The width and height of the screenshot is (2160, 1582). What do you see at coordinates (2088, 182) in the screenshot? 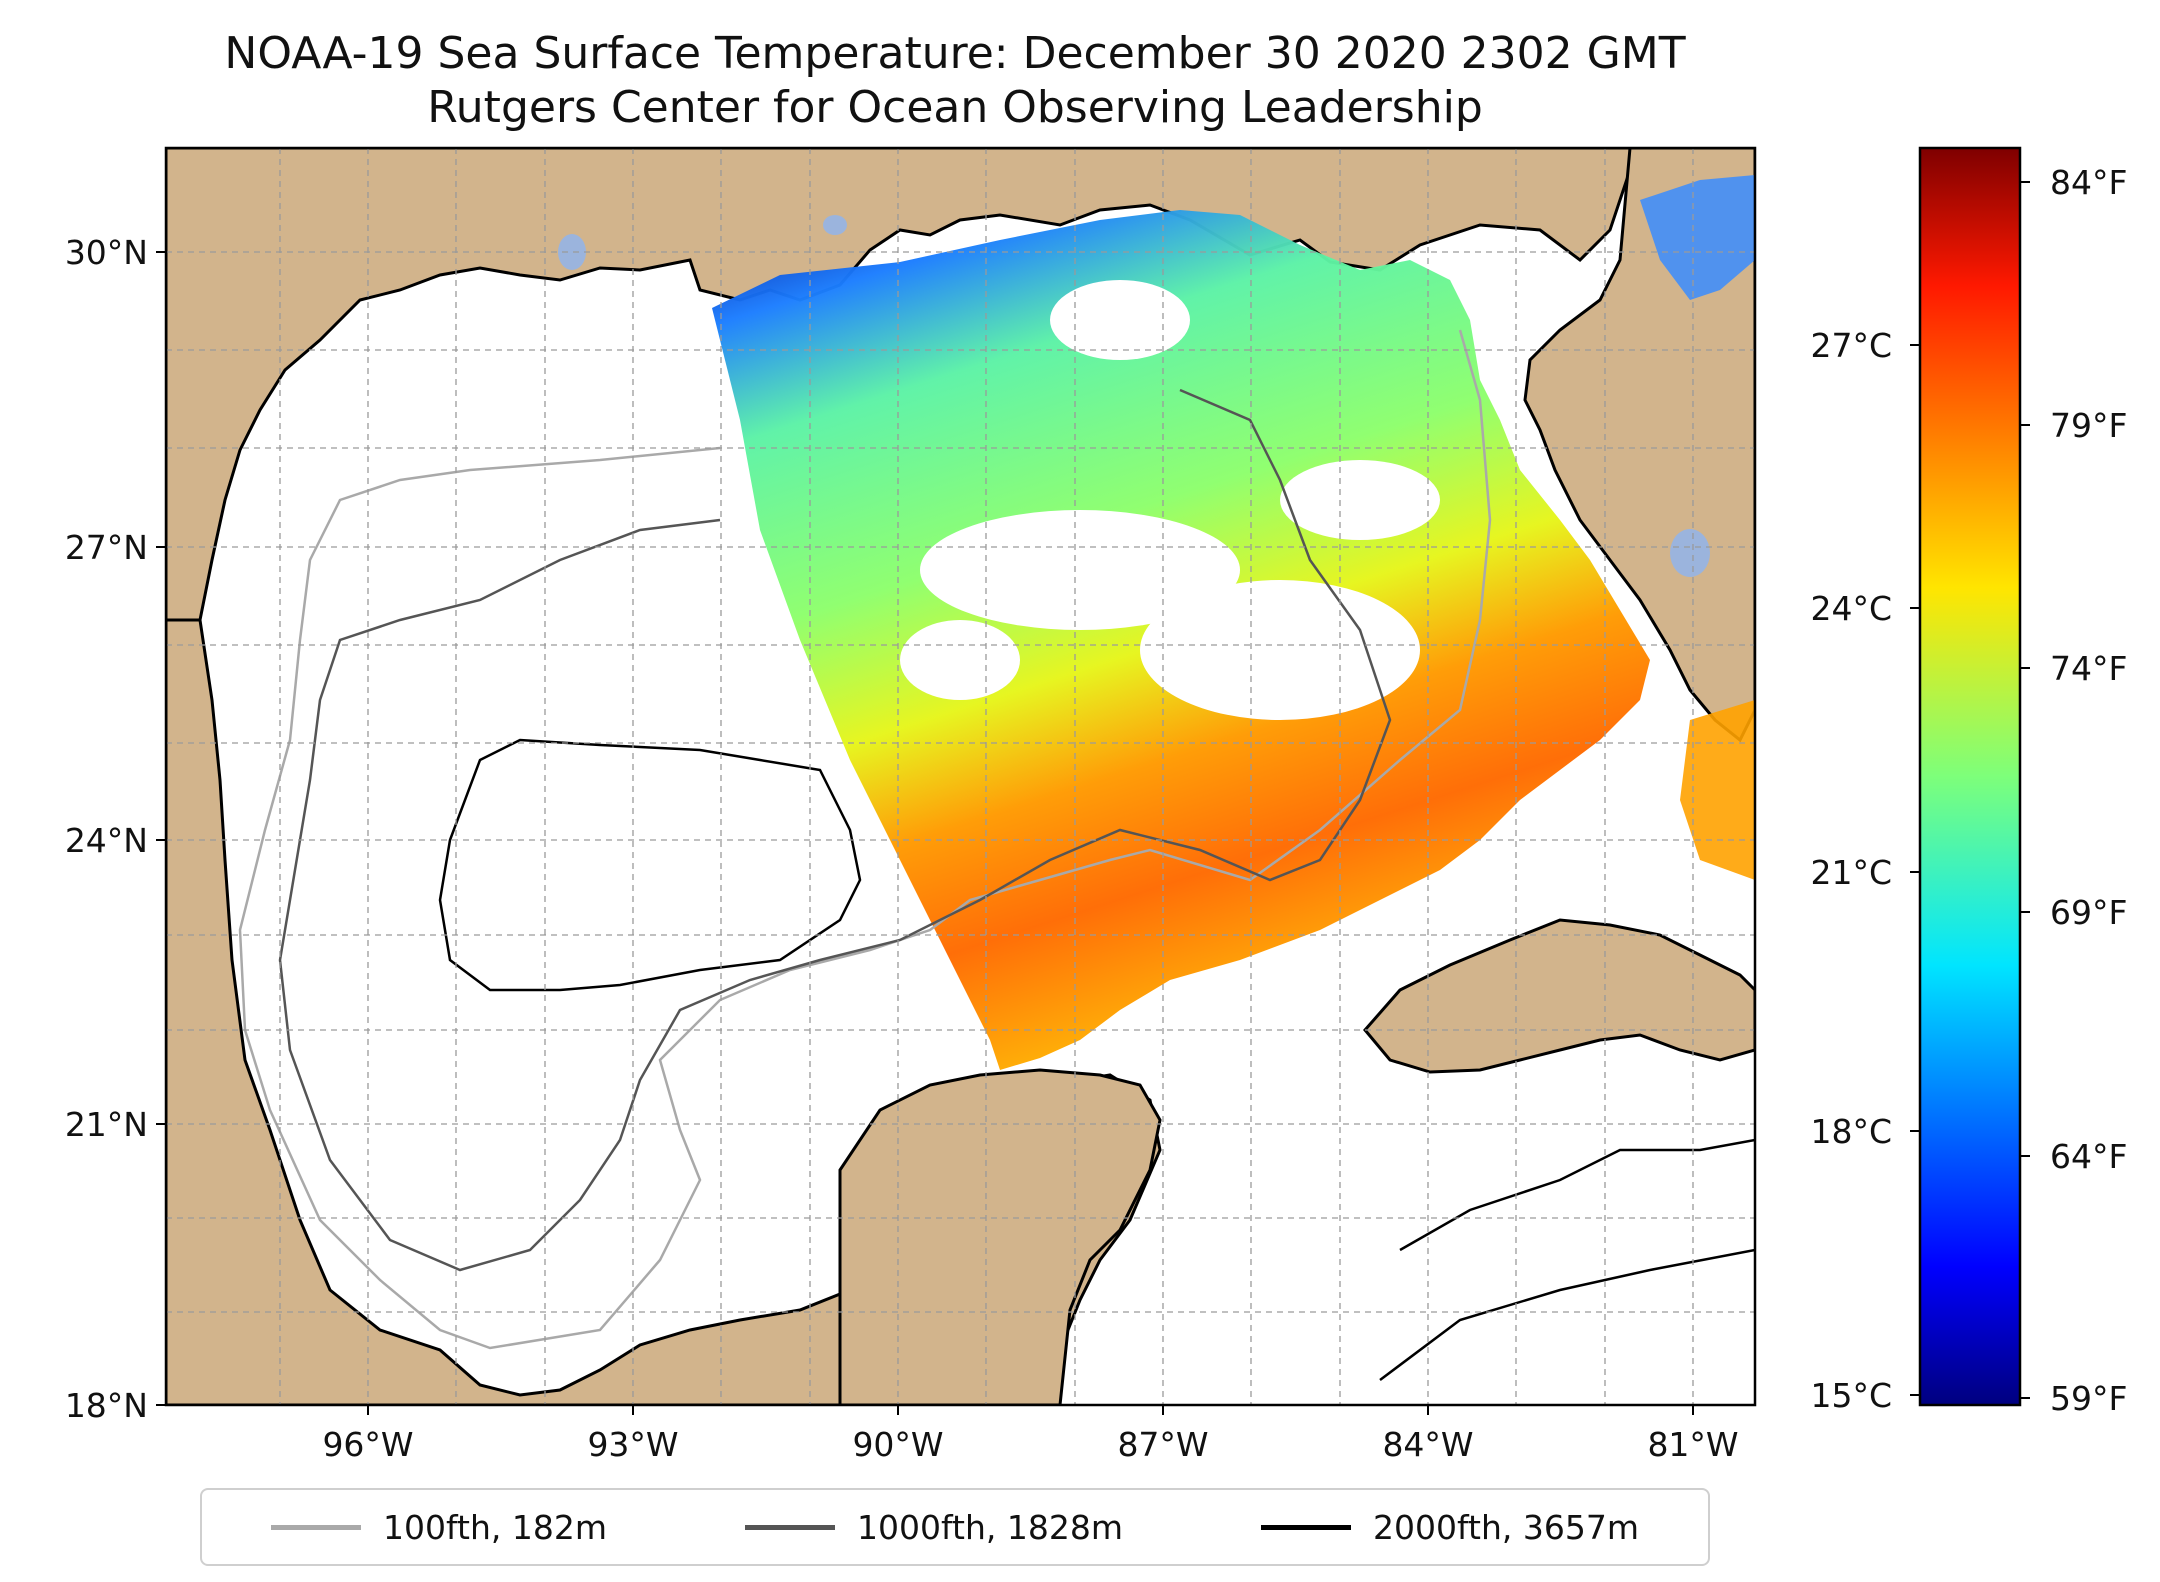
I see `cbar-f-84: 84°F` at bounding box center [2088, 182].